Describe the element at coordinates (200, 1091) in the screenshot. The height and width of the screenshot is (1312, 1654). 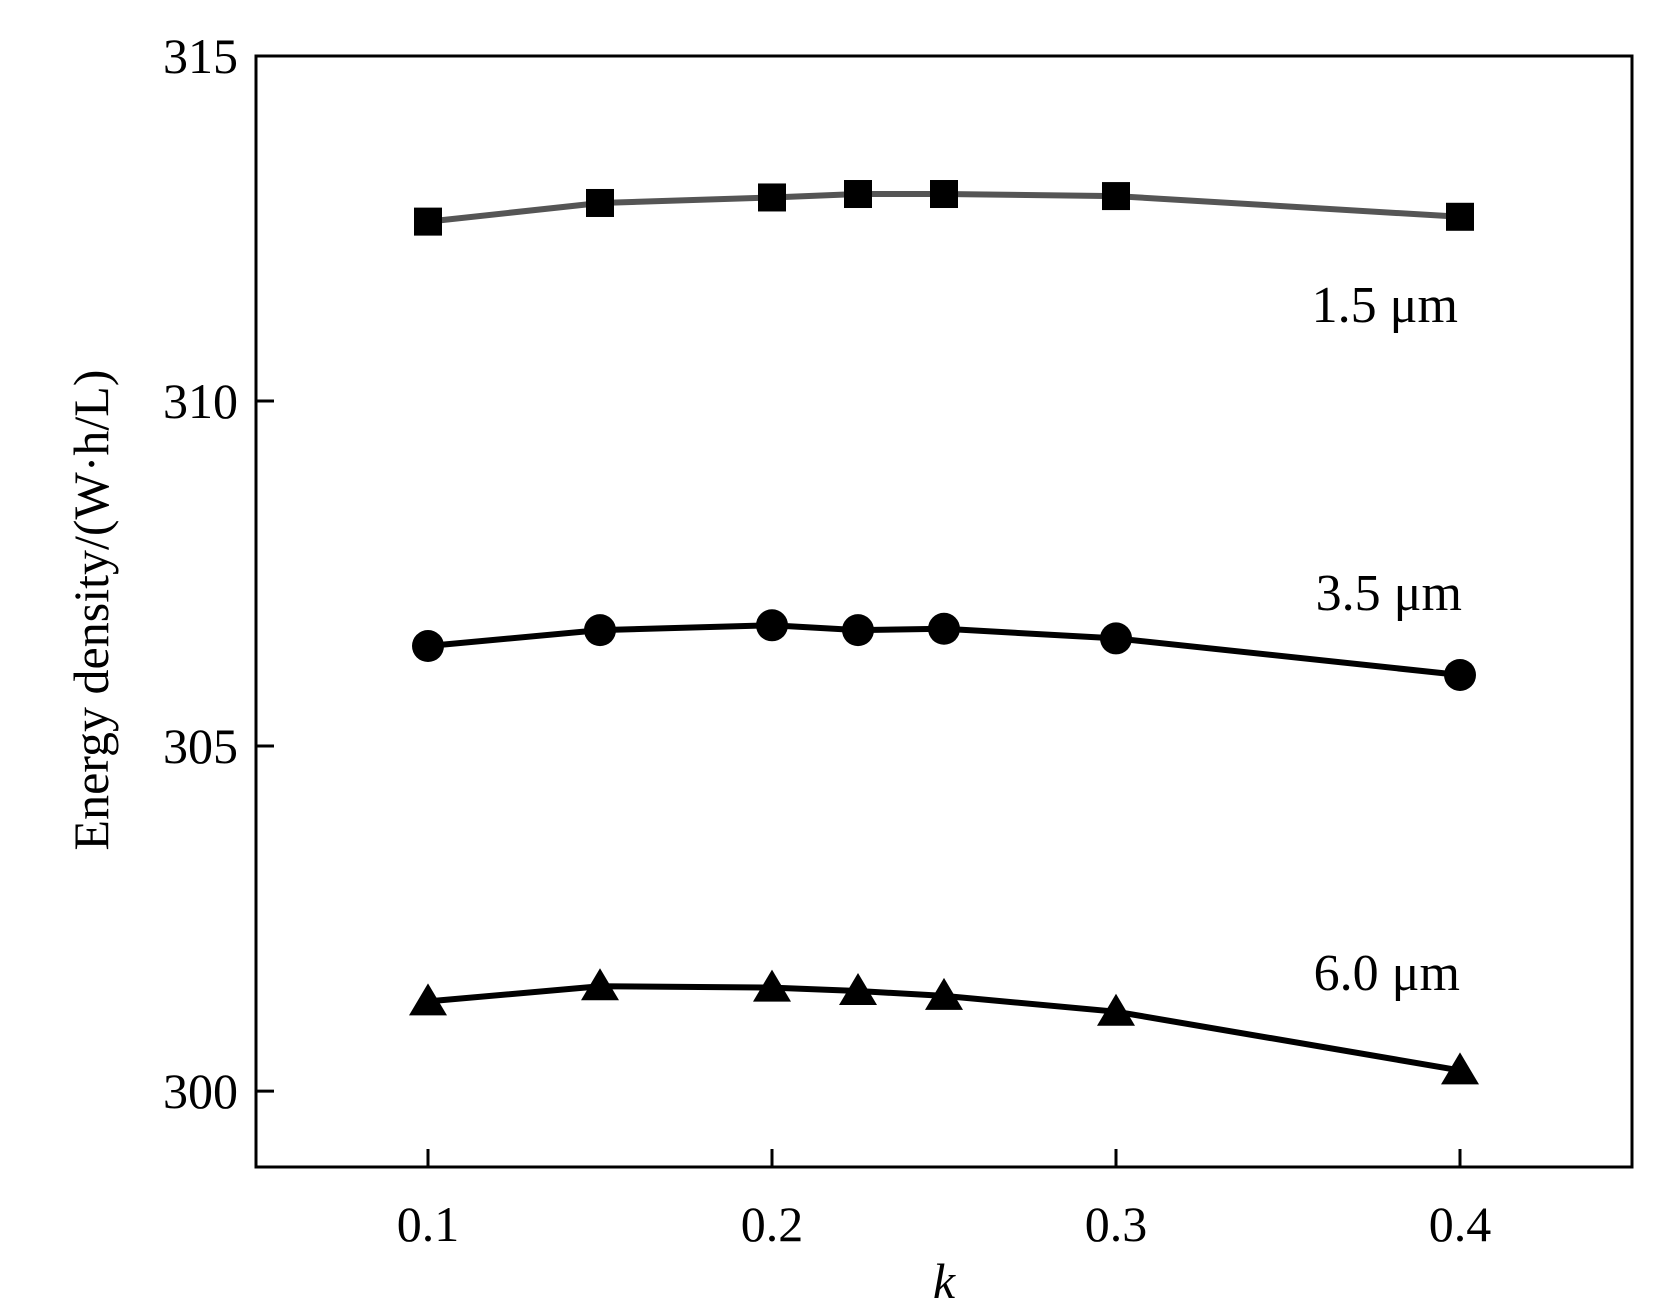
I see `y-tick-label: 300` at that location.